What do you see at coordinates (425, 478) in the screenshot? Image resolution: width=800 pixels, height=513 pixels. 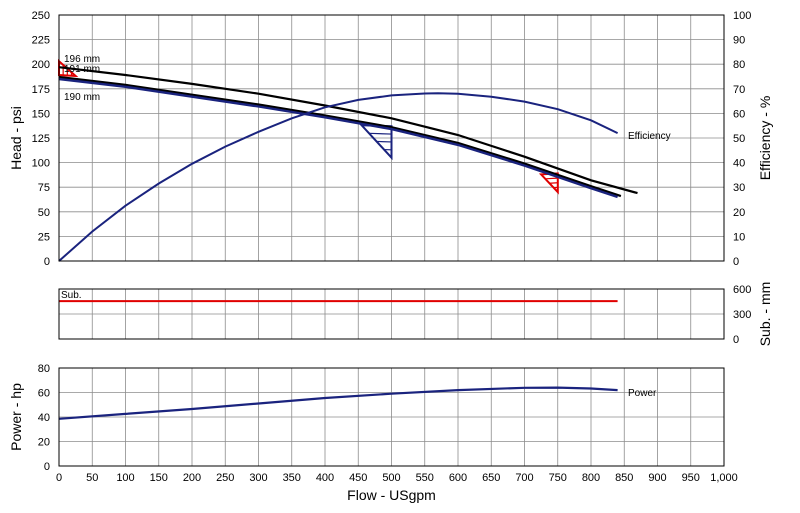 I see `flow-tick-label: 550` at bounding box center [425, 478].